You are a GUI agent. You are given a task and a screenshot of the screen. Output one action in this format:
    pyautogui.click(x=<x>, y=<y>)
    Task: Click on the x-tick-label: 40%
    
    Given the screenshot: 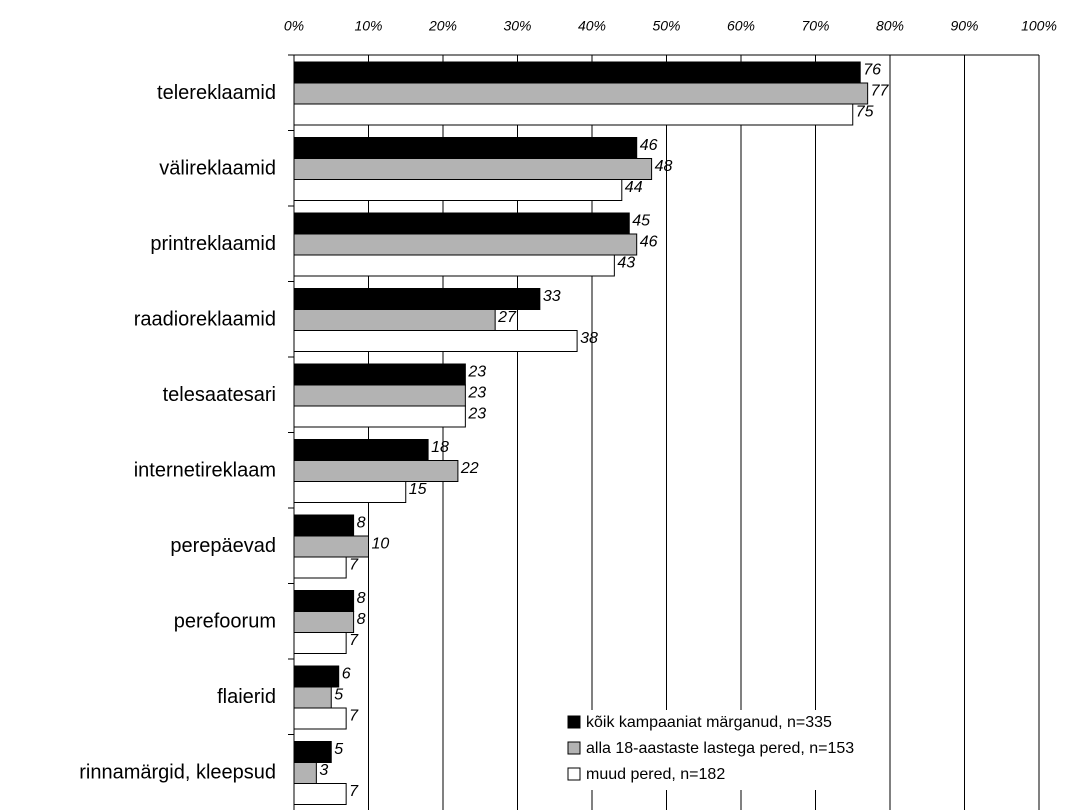 What is the action you would take?
    pyautogui.click(x=592, y=26)
    